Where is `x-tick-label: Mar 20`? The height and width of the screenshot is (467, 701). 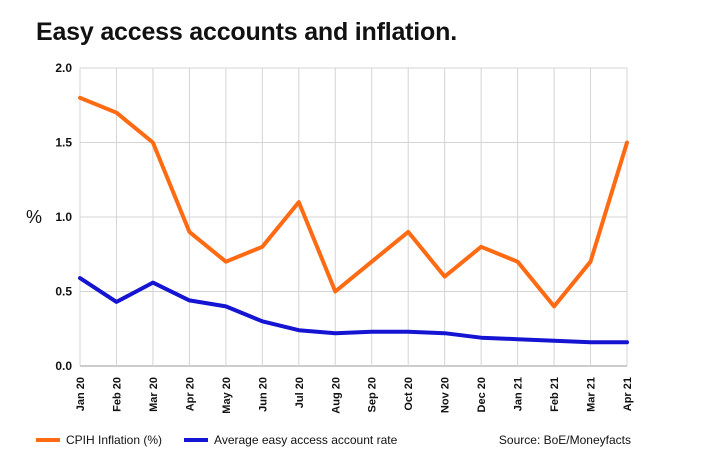
x-tick-label: Mar 20 is located at coordinates (154, 394).